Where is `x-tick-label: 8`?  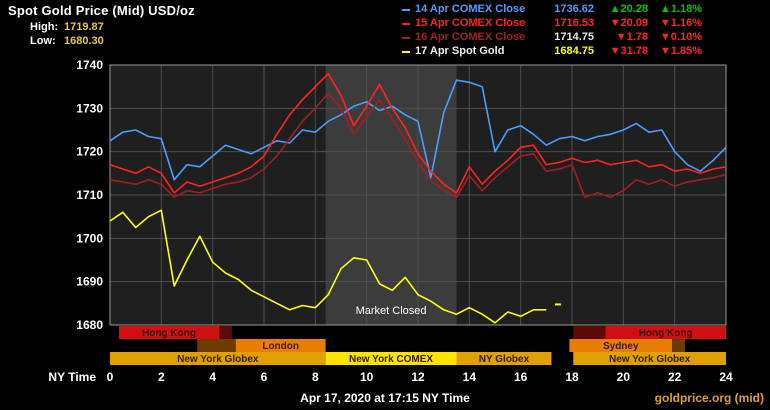
x-tick-label: 8 is located at coordinates (315, 377).